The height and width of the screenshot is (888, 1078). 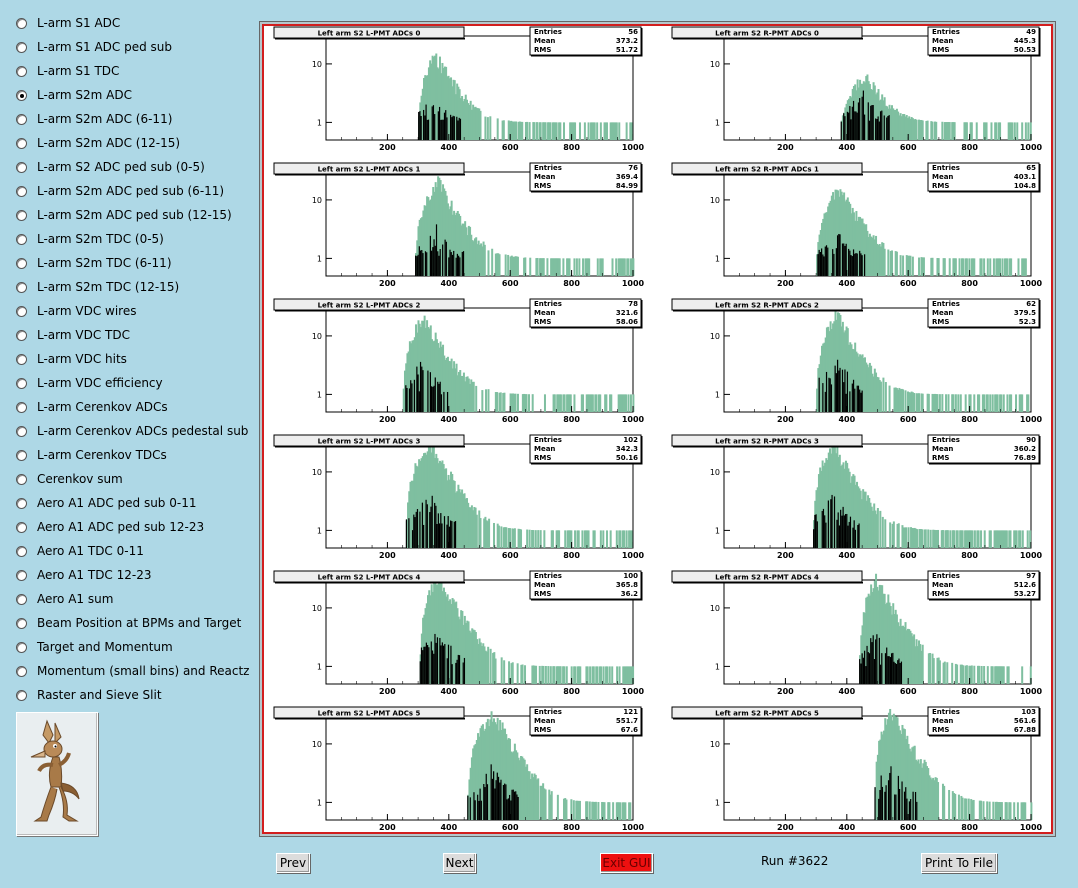 I want to click on radio-option: L-arm Cerenkov TDCs, so click(x=135, y=455).